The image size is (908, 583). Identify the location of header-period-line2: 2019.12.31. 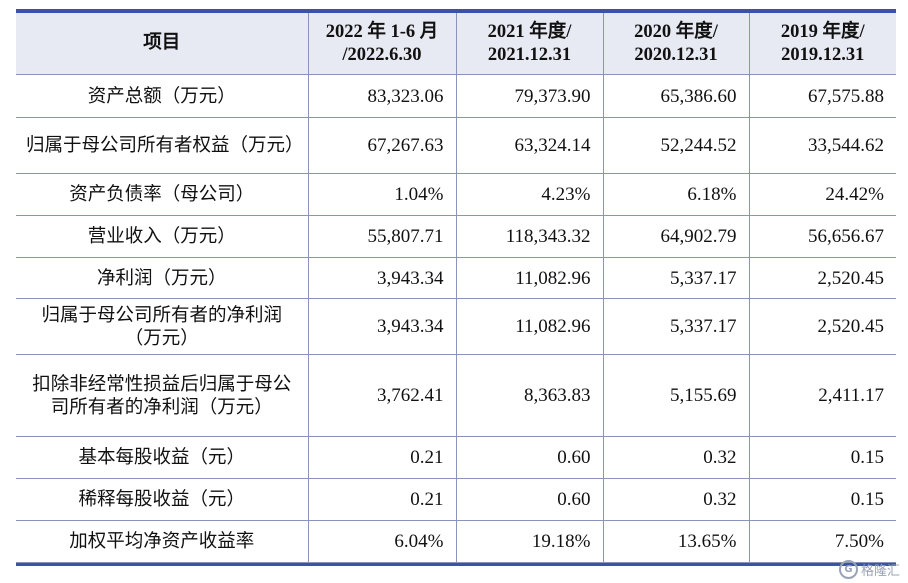
(823, 54).